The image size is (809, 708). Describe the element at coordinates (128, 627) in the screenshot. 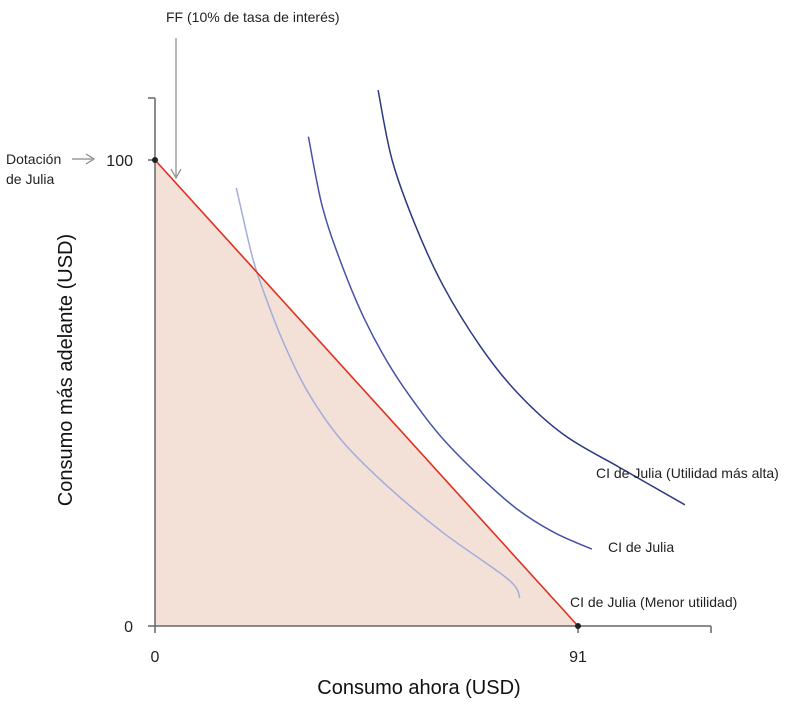

I see `y-tick-label-0: 0` at that location.